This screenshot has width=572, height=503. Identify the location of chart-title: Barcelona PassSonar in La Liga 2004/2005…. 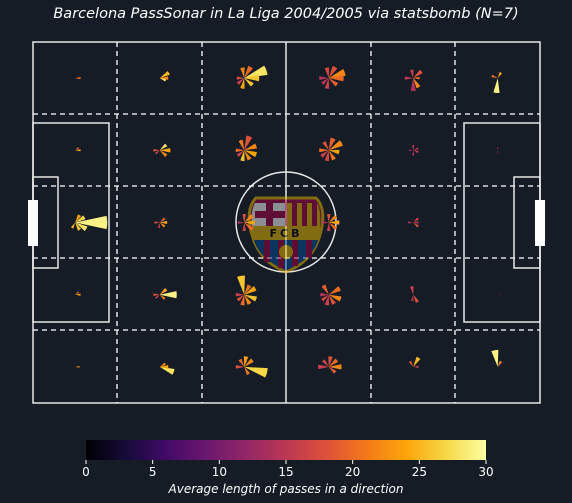
(285, 14).